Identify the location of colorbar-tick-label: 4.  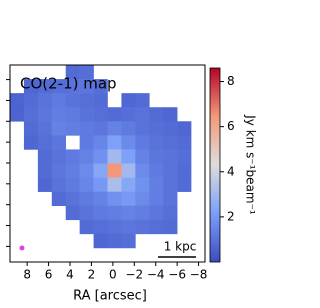
(231, 171).